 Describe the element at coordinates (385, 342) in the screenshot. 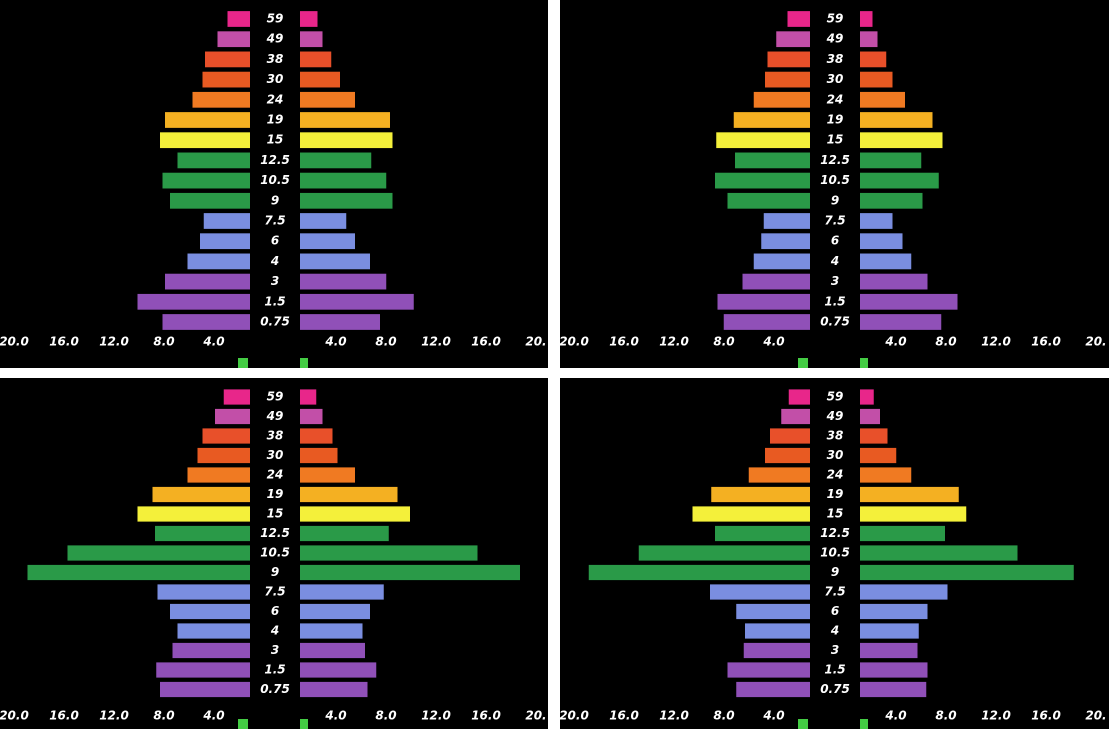

I see `x-tick-label: 8.0` at that location.